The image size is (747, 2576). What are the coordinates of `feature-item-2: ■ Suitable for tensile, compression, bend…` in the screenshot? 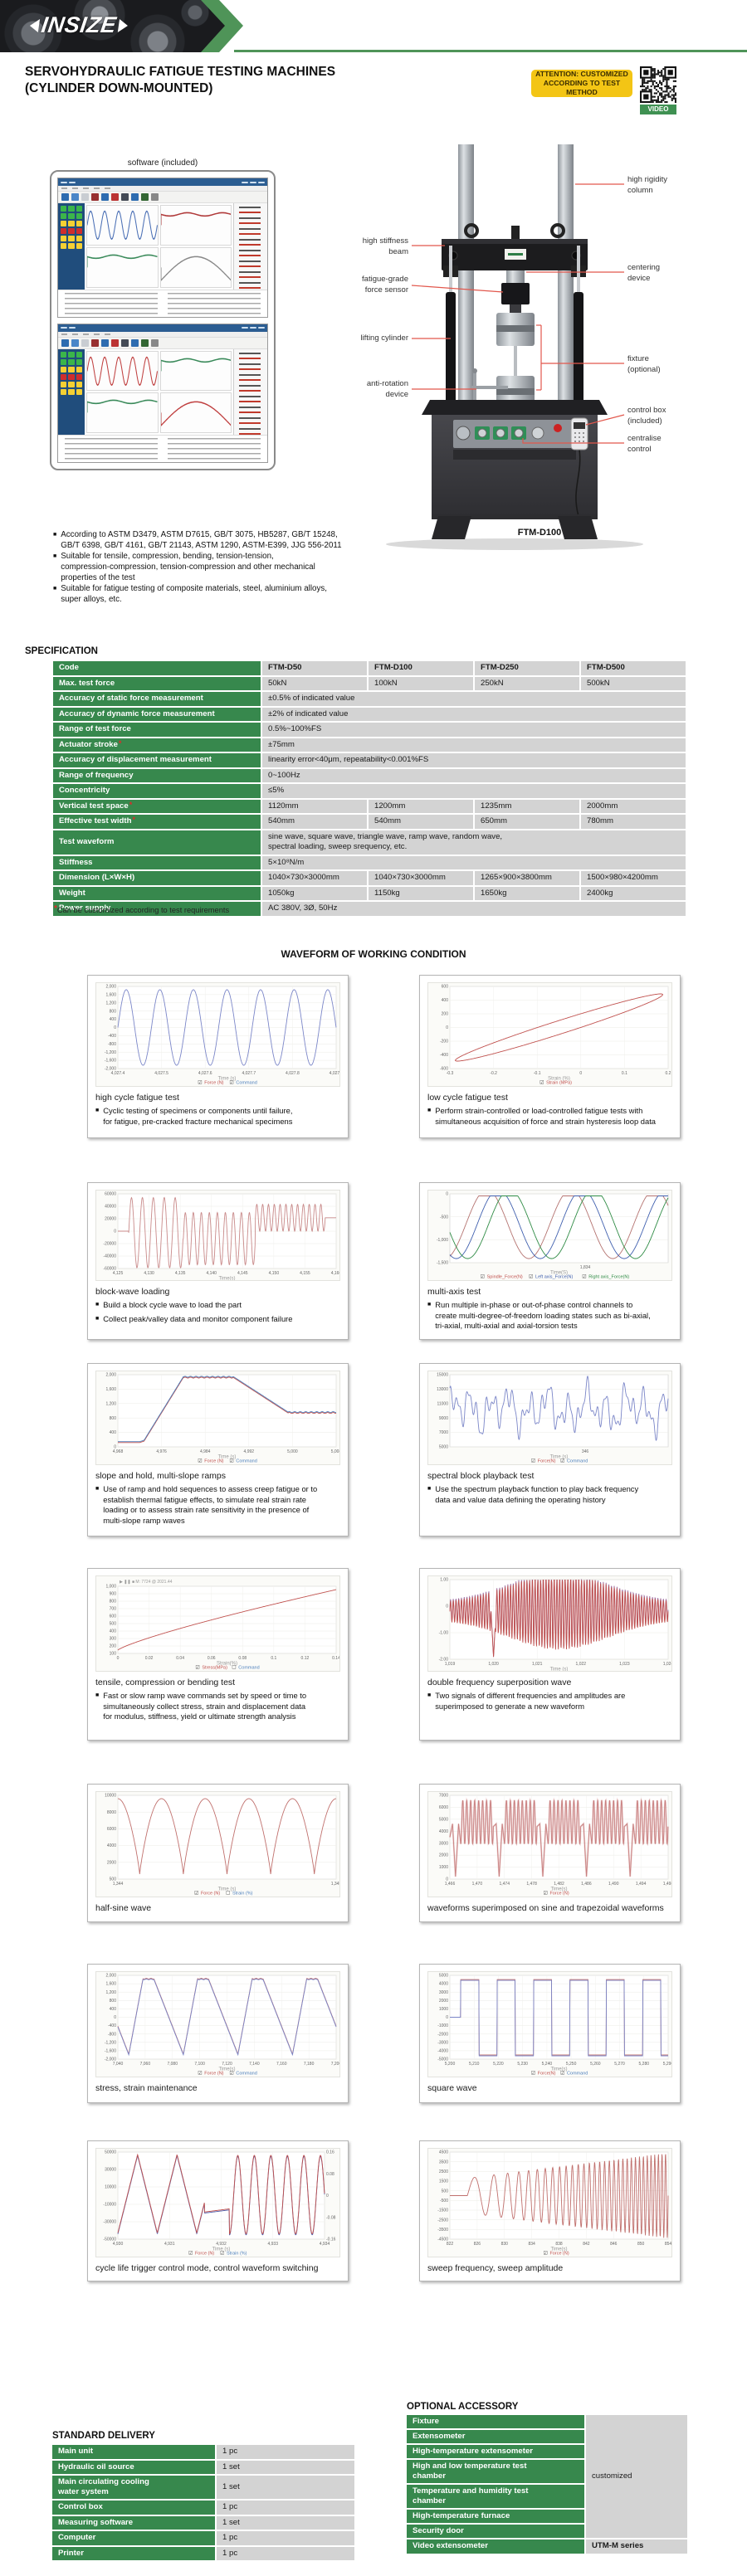 It's located at (231, 567).